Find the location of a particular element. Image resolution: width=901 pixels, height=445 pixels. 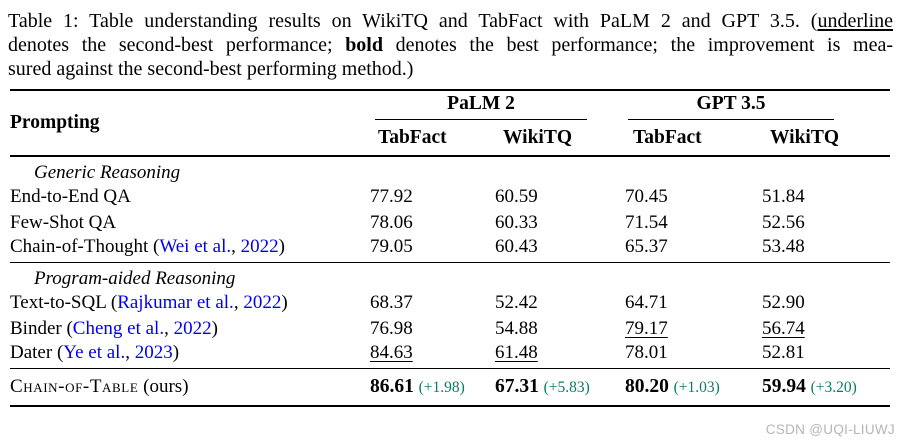

caption-text: denotes the second-best performance; is located at coordinates (177, 45).